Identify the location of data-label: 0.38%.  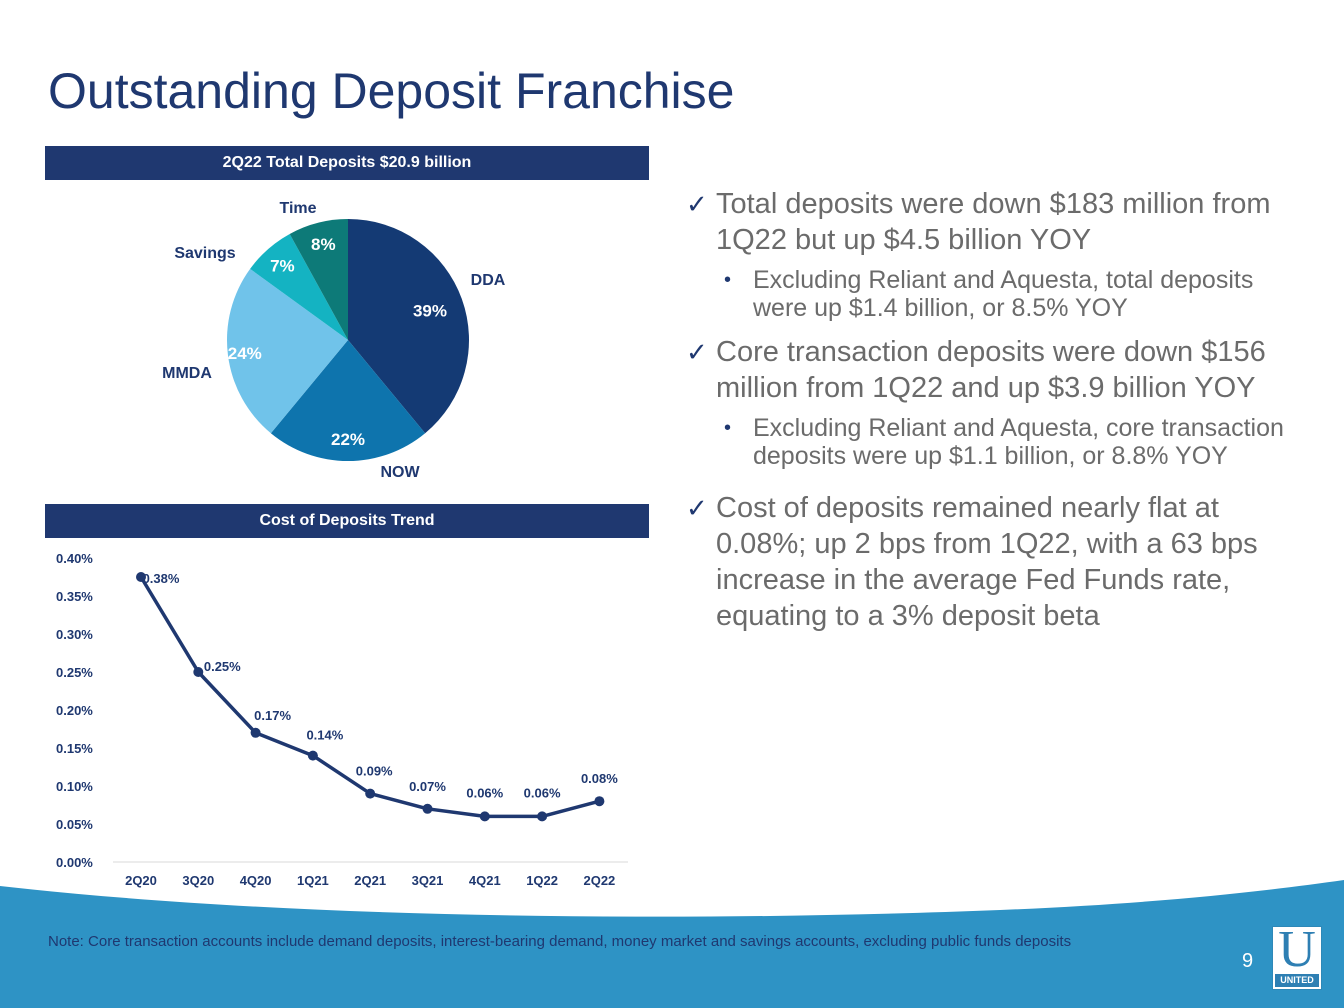
(161, 578).